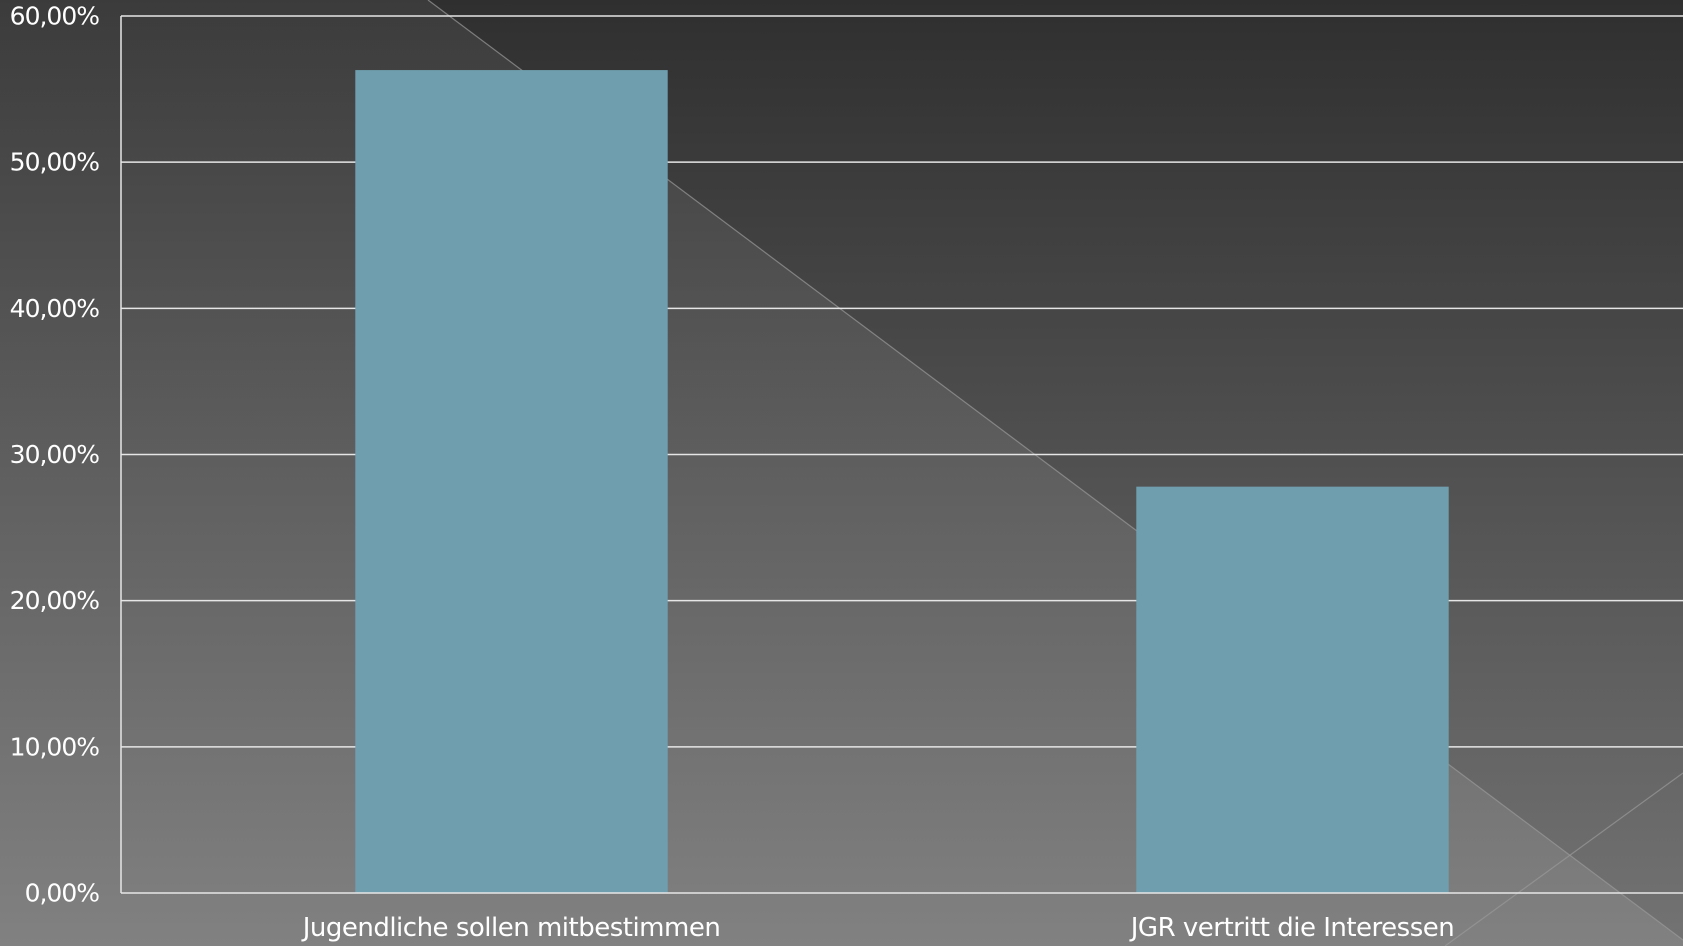 The width and height of the screenshot is (1683, 946). Describe the element at coordinates (55, 16) in the screenshot. I see `y-tick-label: 60,00%` at that location.